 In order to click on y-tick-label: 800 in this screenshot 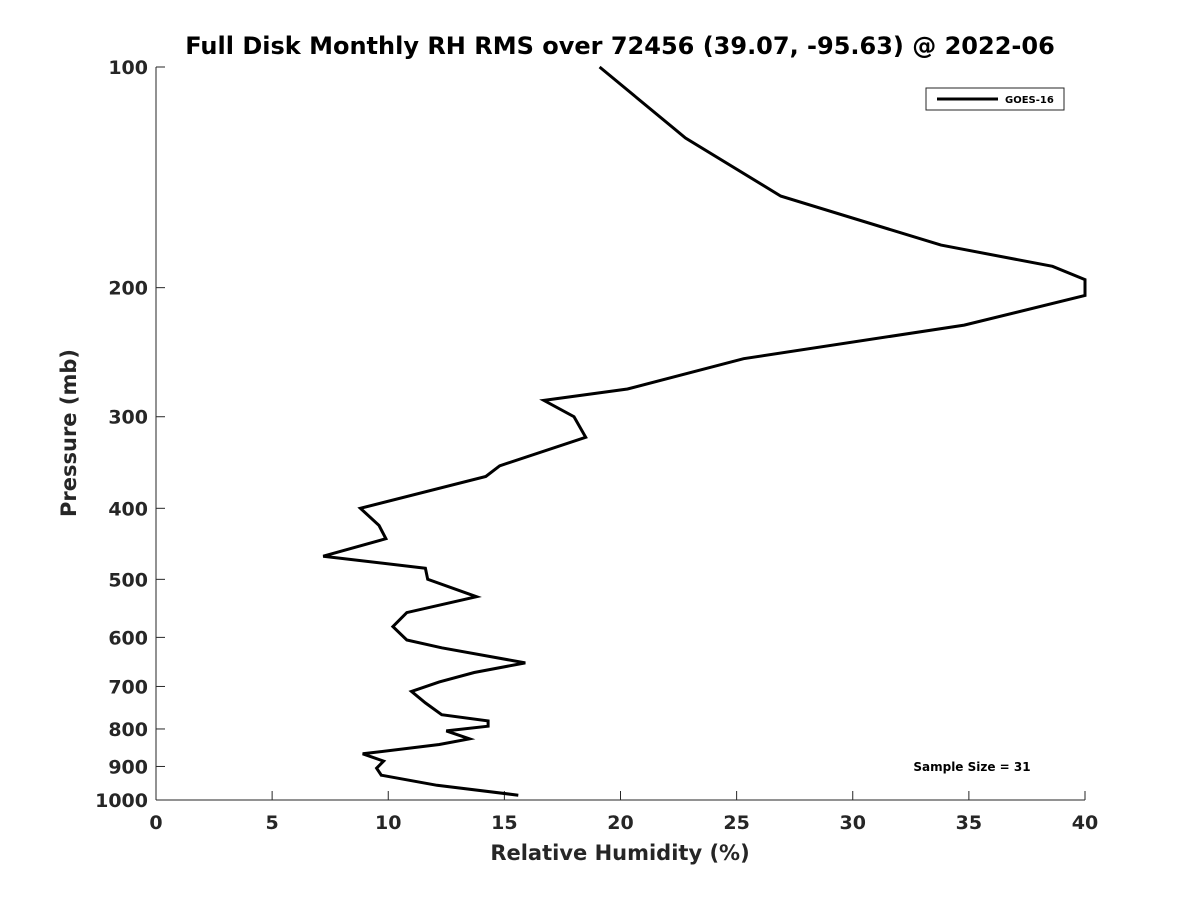, I will do `click(128, 730)`.